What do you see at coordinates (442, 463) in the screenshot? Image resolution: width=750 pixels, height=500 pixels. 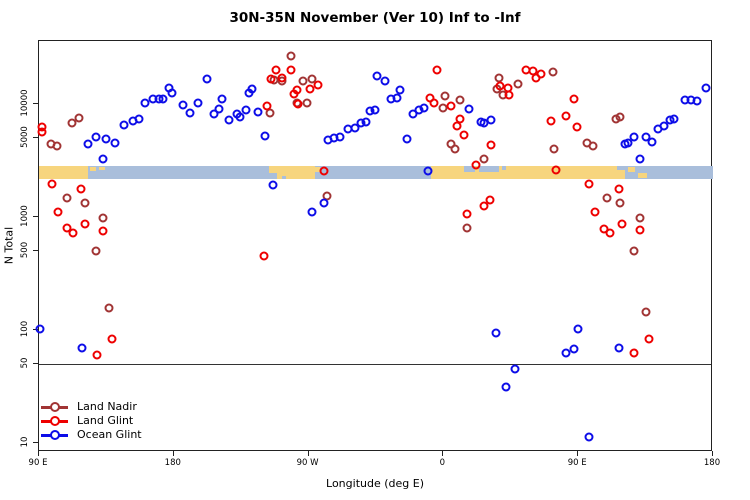 I see `x-tick-label: 0` at bounding box center [442, 463].